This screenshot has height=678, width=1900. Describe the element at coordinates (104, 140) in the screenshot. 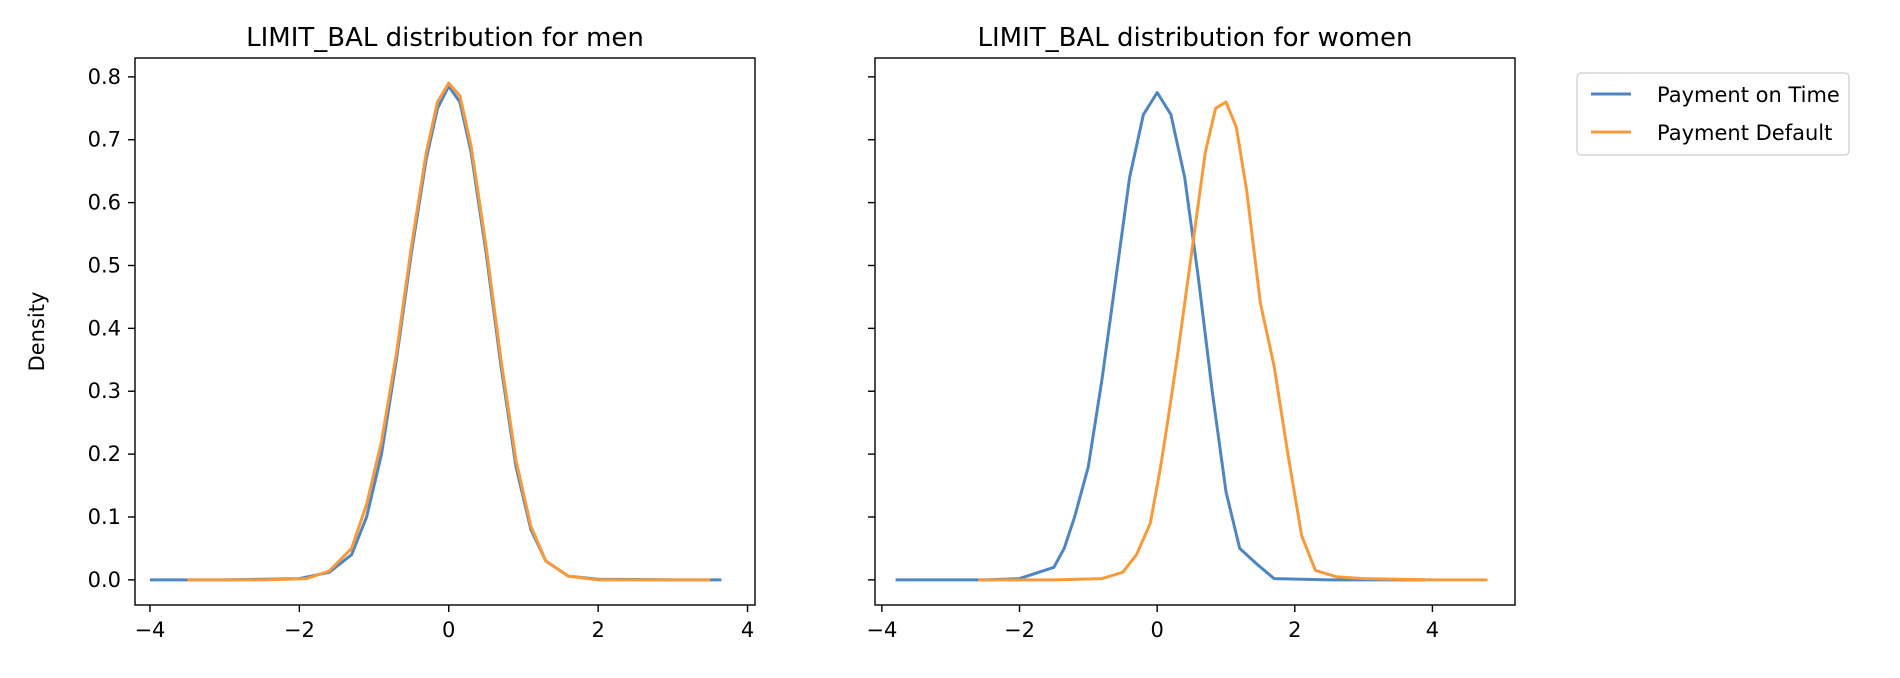

I see `y-tick-label: 0.7` at that location.